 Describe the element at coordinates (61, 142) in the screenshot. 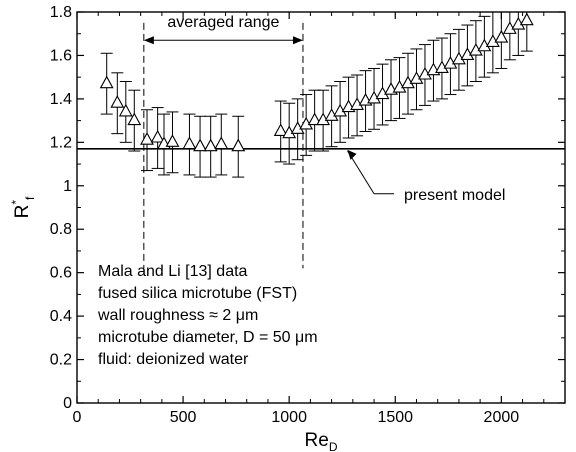

I see `y-tick-label: 1.2` at that location.